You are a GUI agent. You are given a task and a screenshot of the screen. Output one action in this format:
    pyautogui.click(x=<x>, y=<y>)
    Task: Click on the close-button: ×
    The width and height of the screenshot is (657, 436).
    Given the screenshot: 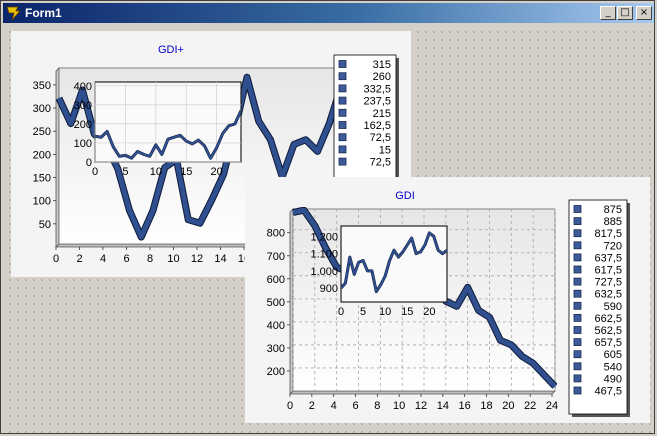 What is the action you would take?
    pyautogui.click(x=644, y=13)
    